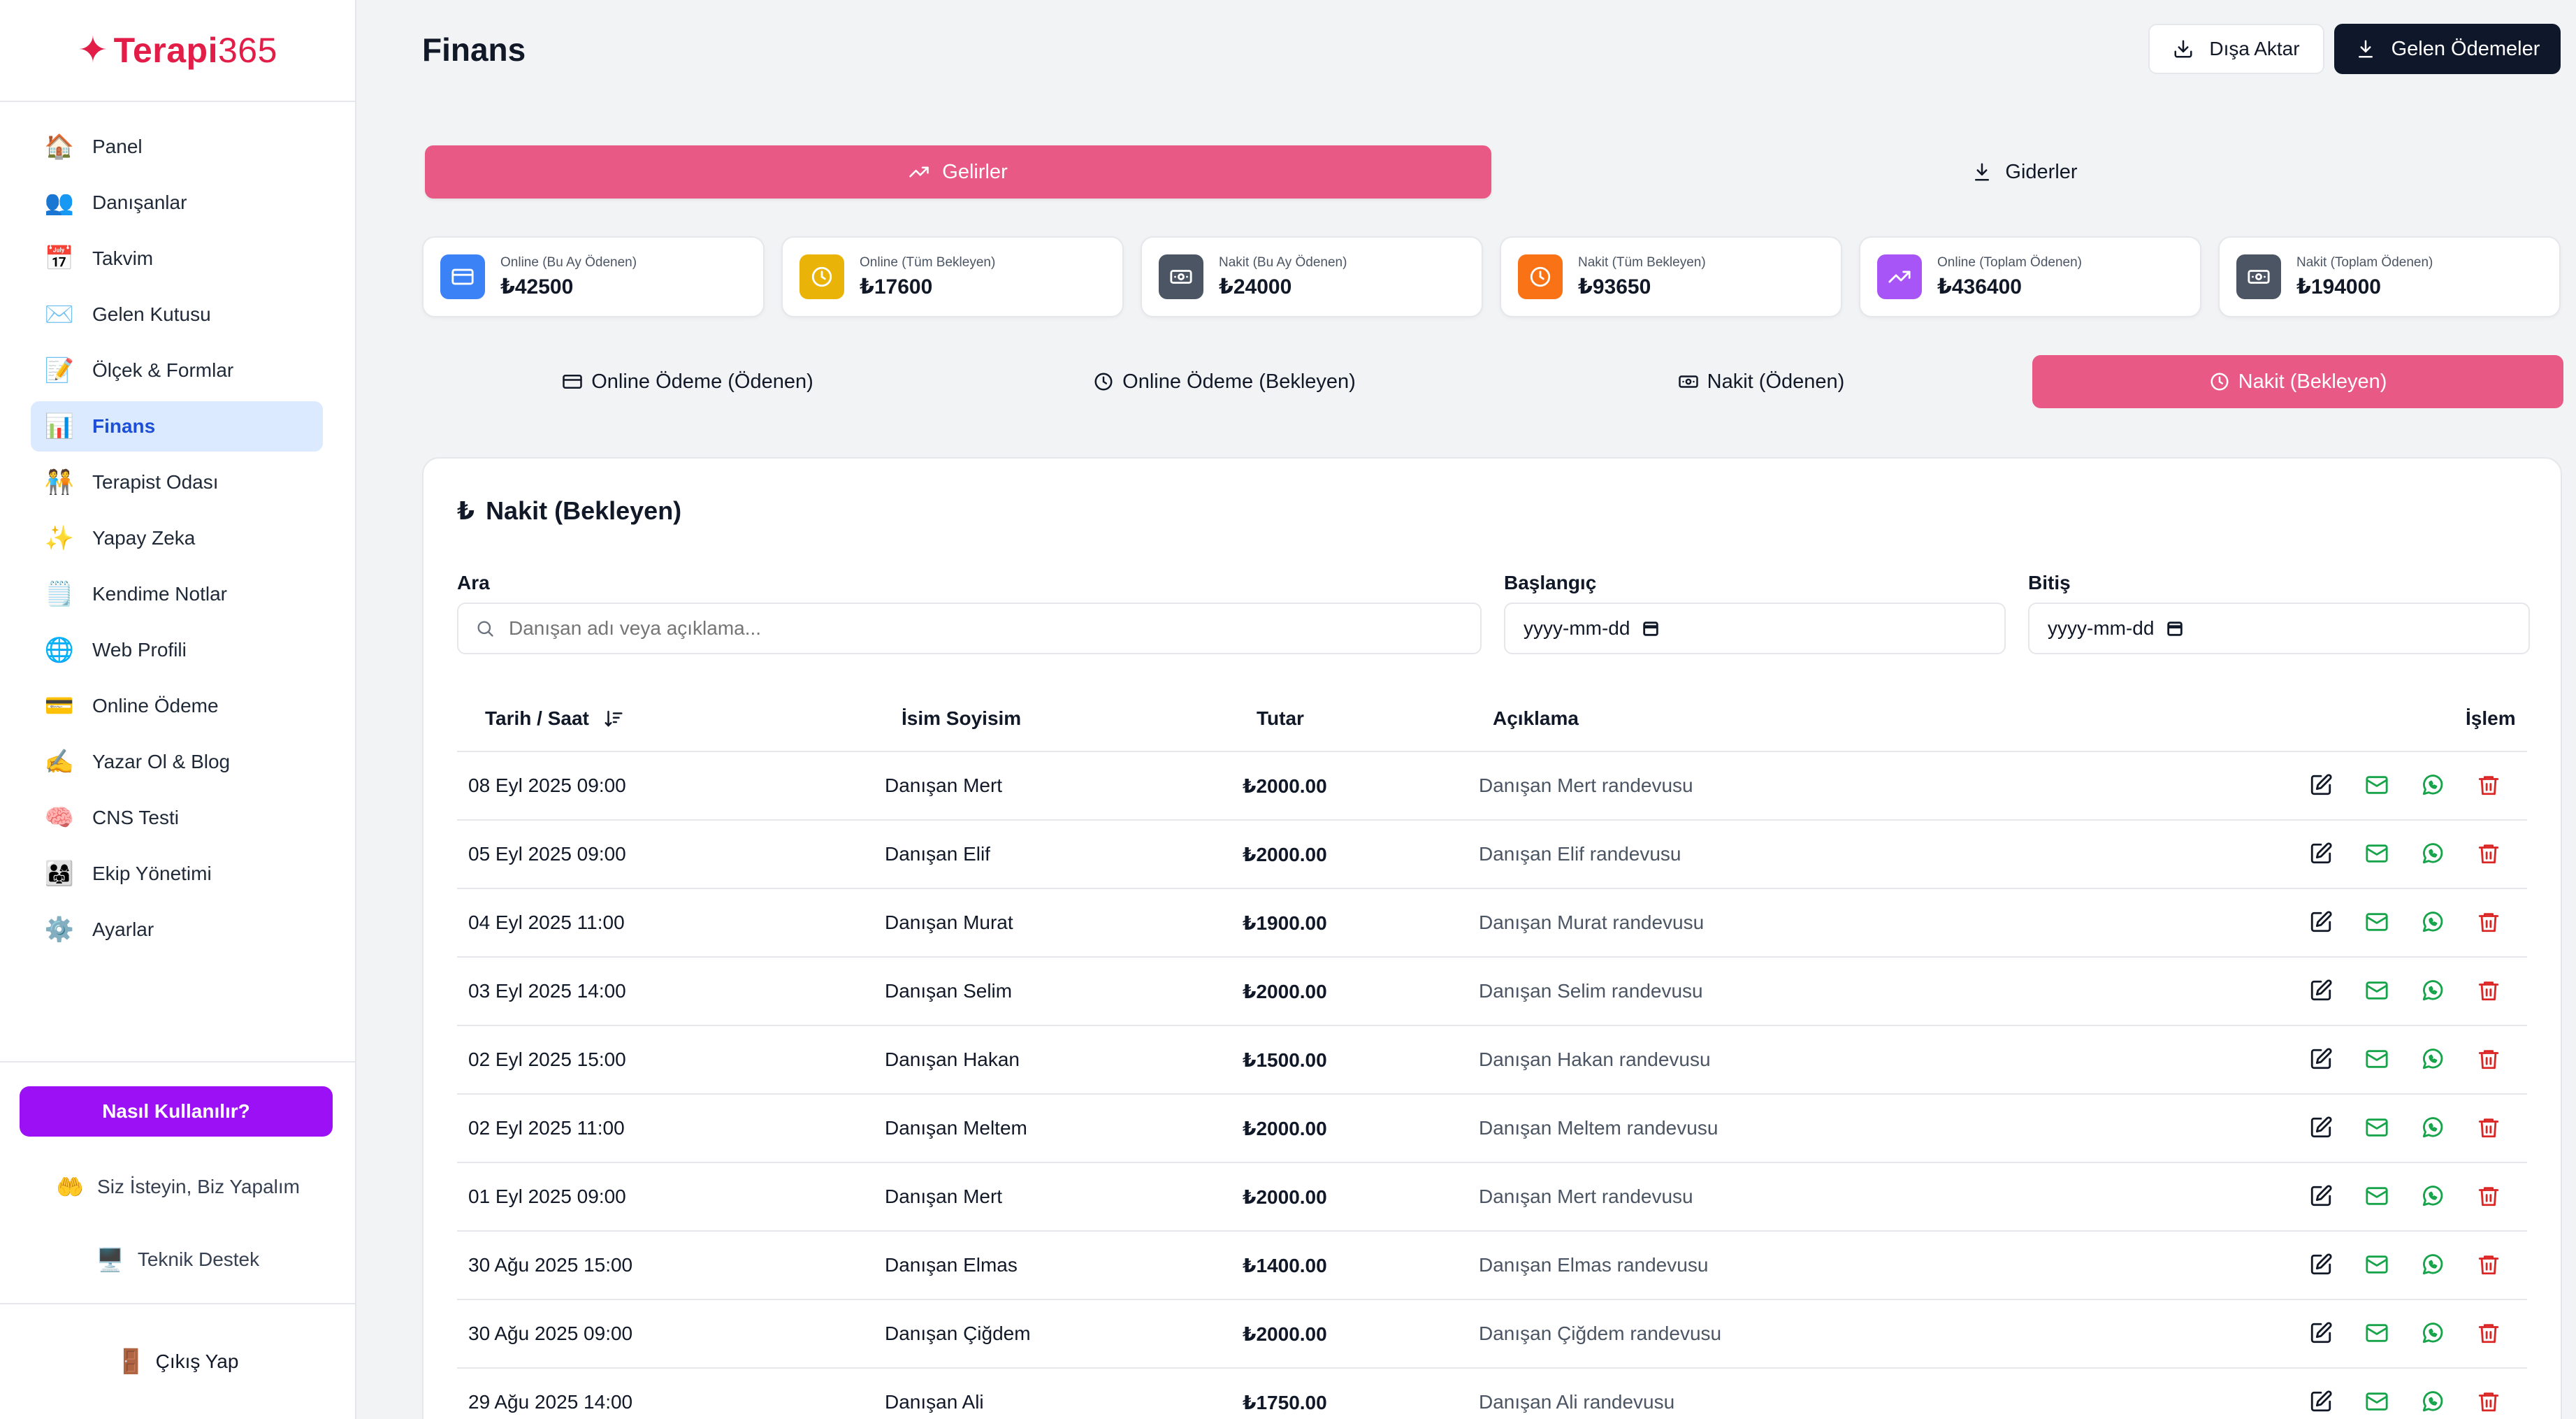 Image resolution: width=2576 pixels, height=1419 pixels. I want to click on search-input, so click(963, 628).